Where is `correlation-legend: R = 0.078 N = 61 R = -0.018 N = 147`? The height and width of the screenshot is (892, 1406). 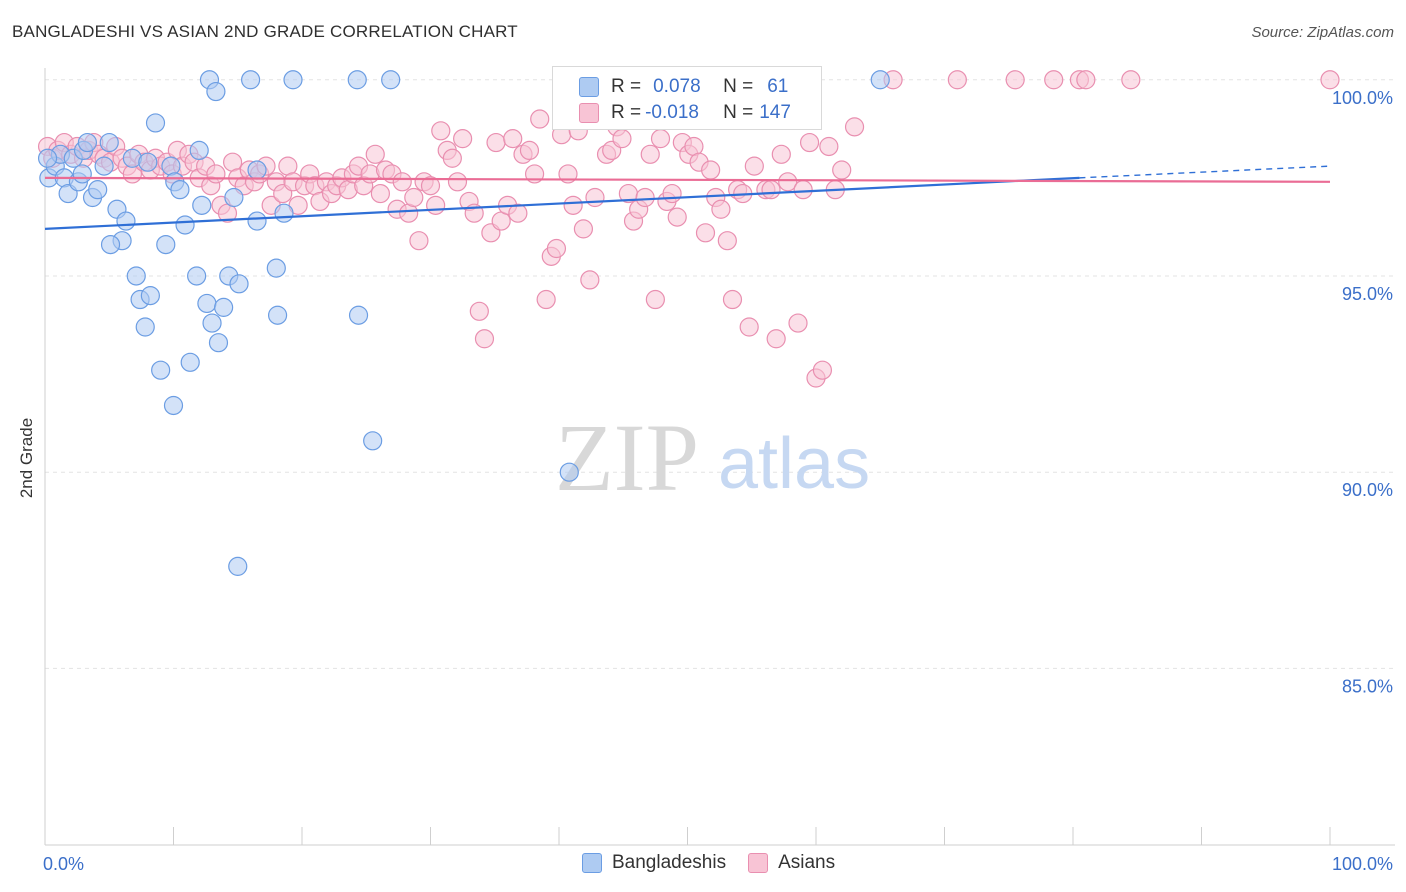 correlation-legend: R = 0.078 N = 61 R = -0.018 N = 147 is located at coordinates (687, 98).